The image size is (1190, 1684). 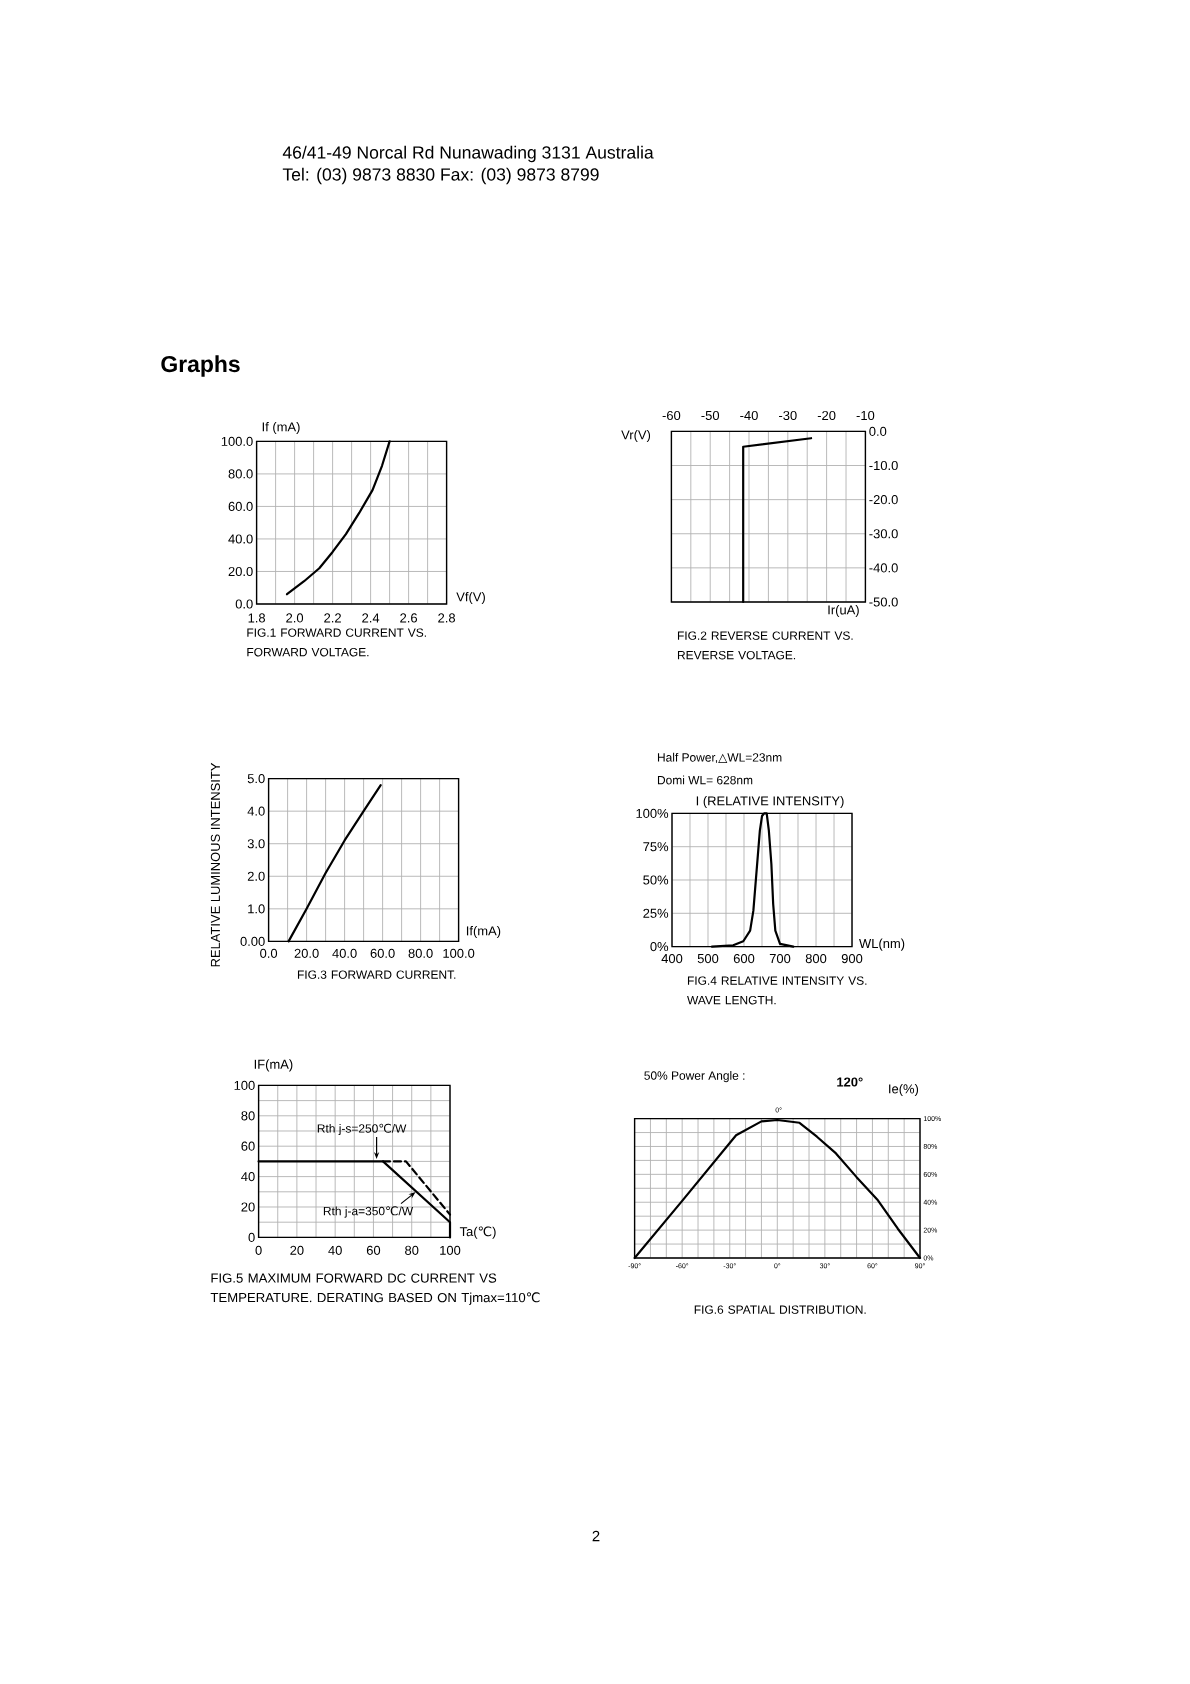 What do you see at coordinates (440, 176) in the screenshot?
I see `text: Tel: (03) 9873 8830 Fax: (03) 9873 8799` at bounding box center [440, 176].